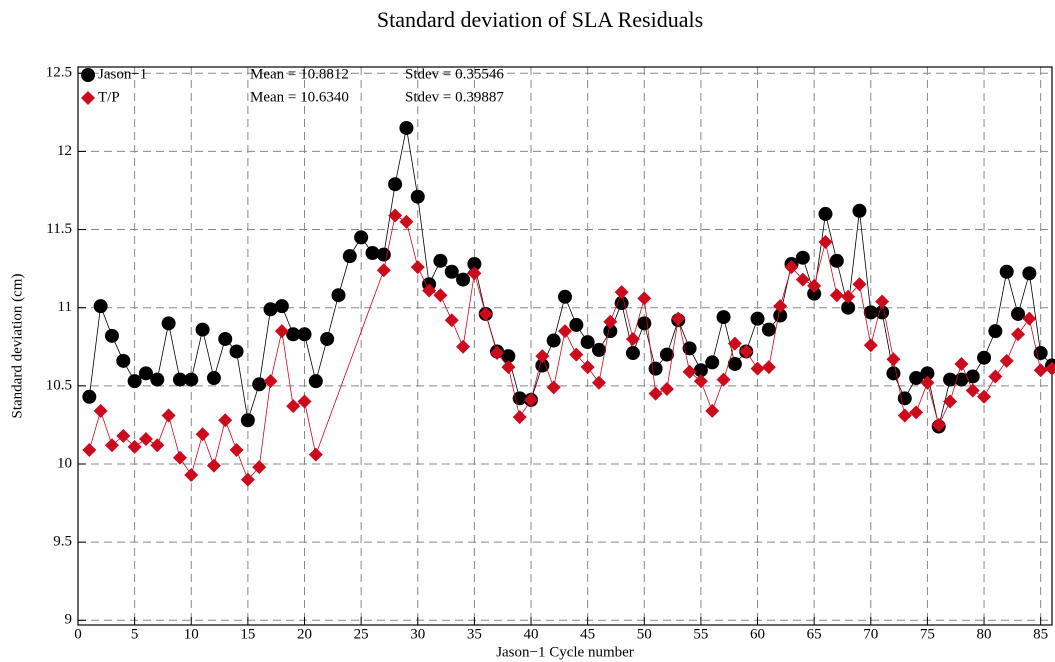 The height and width of the screenshot is (662, 1055). I want to click on x-tick-label: 75, so click(927, 634).